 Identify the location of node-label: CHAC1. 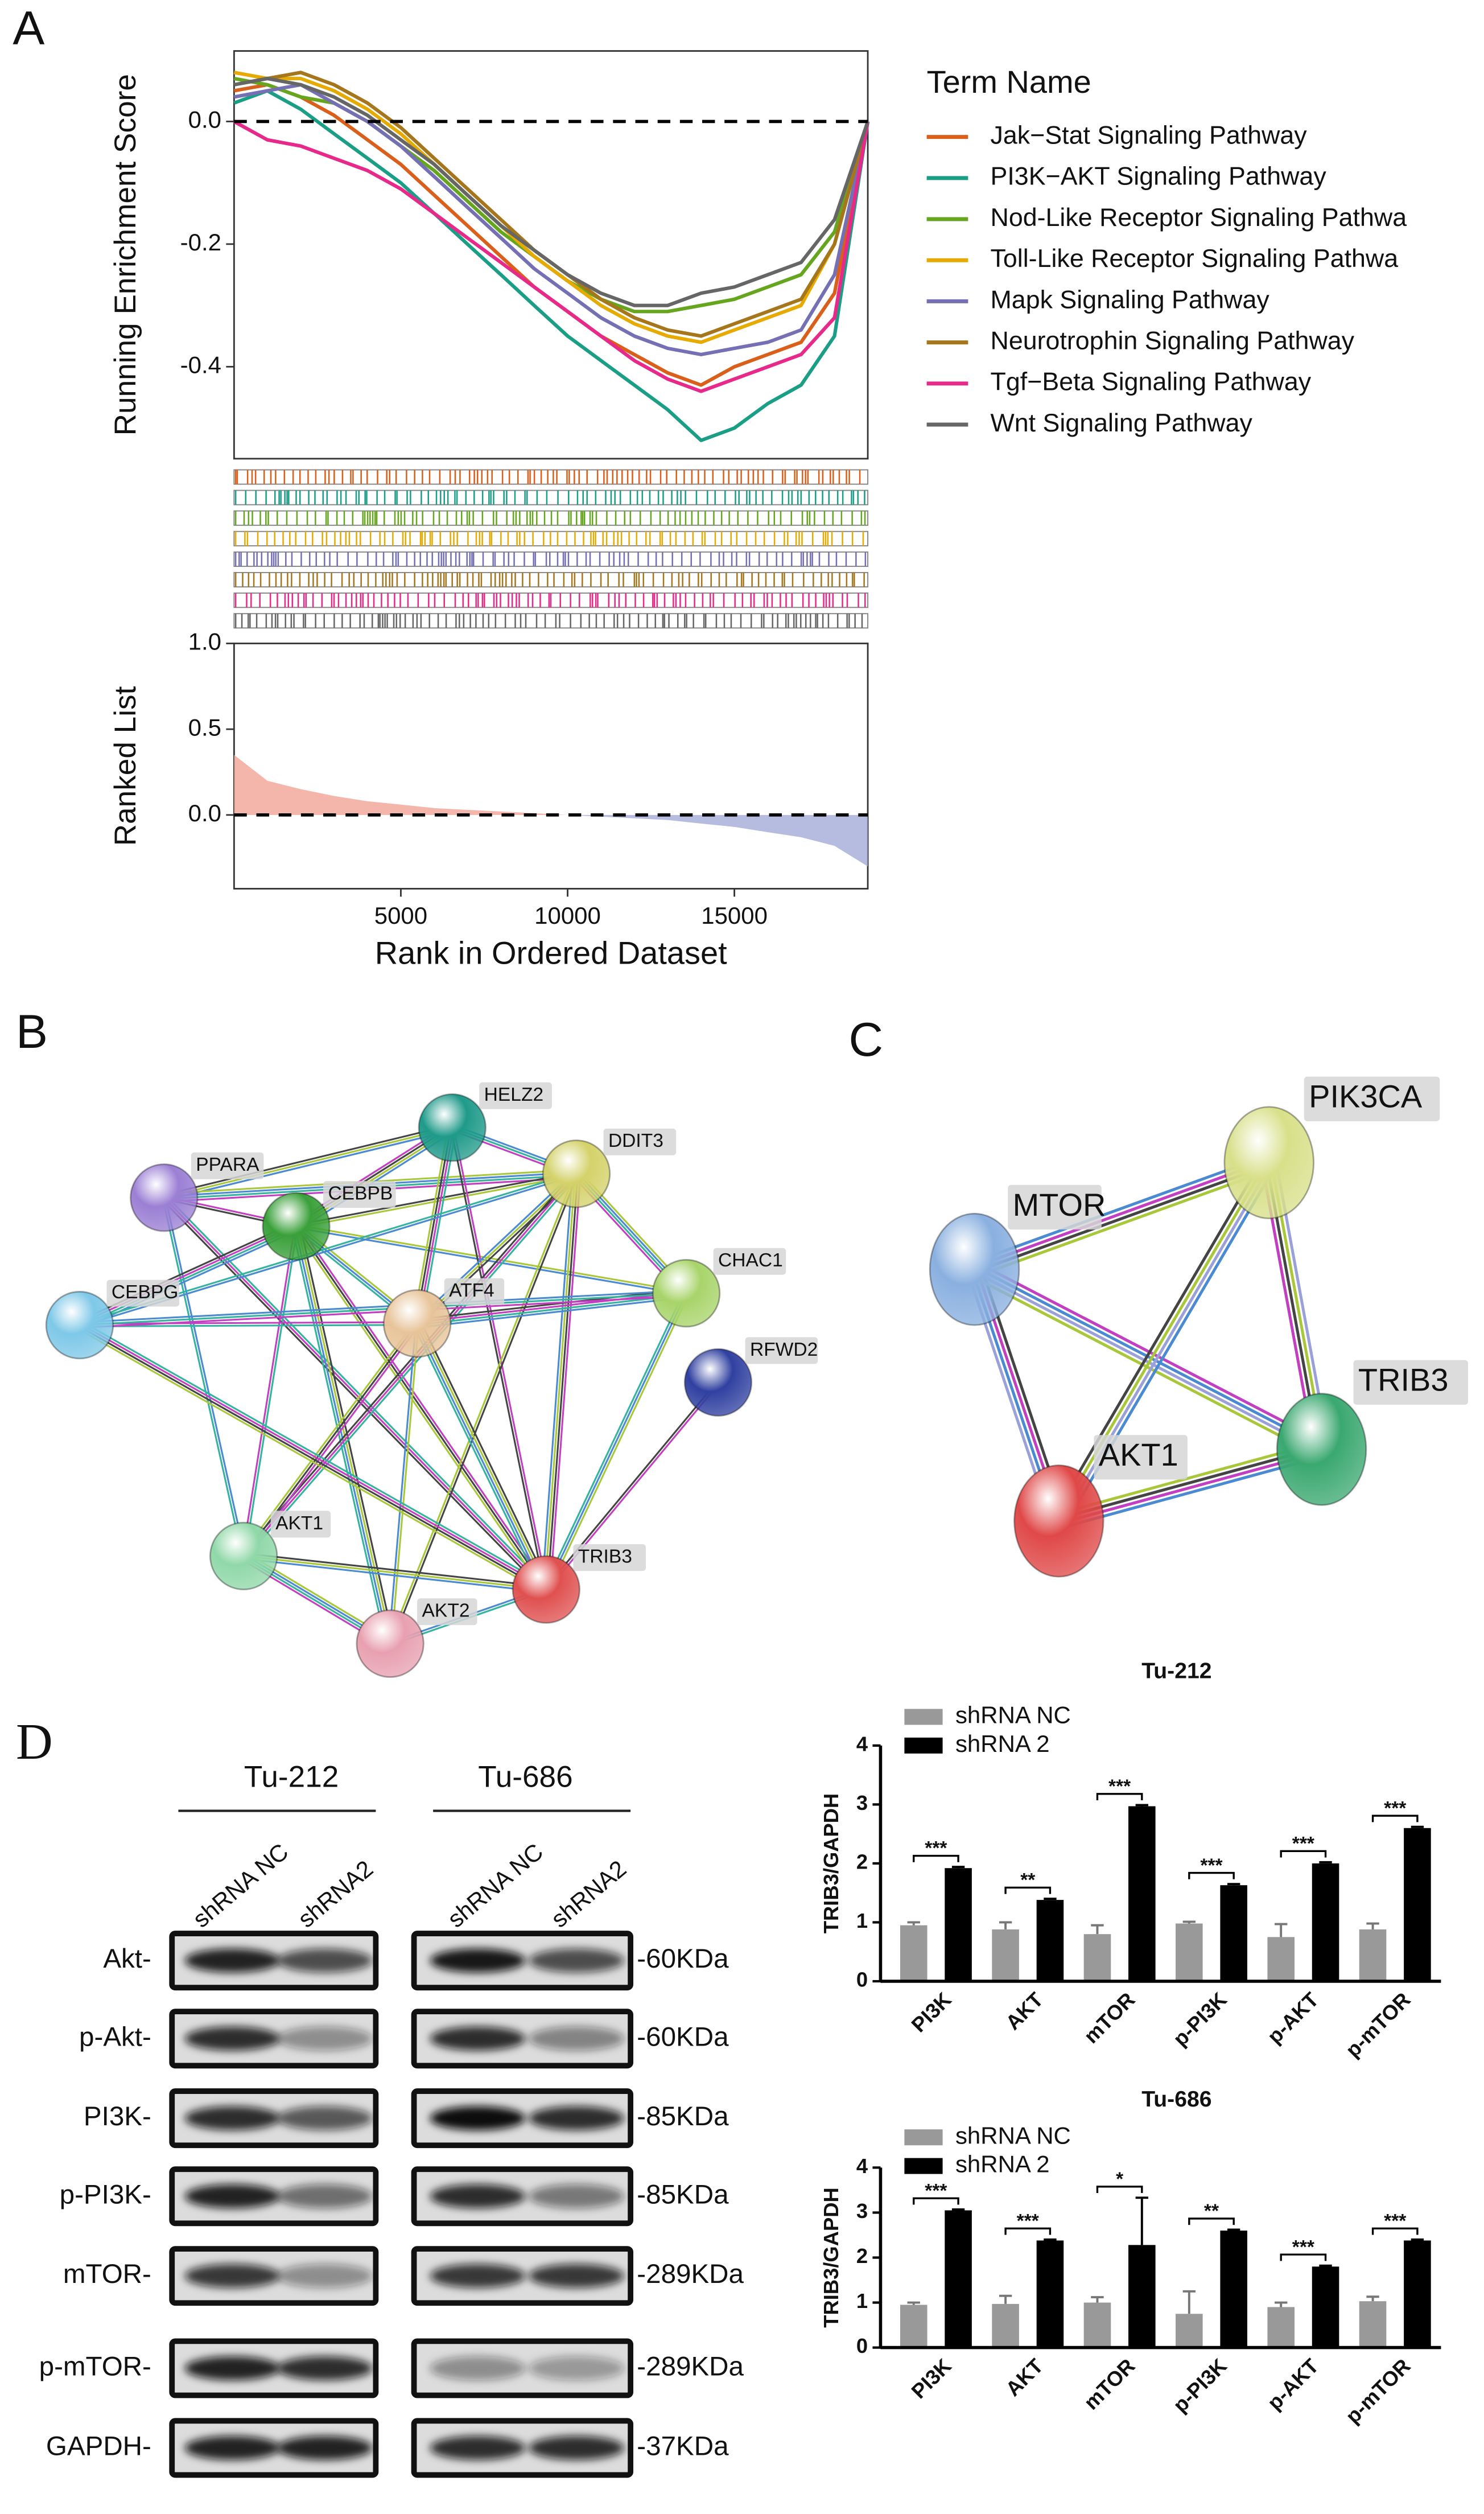
(750, 1260).